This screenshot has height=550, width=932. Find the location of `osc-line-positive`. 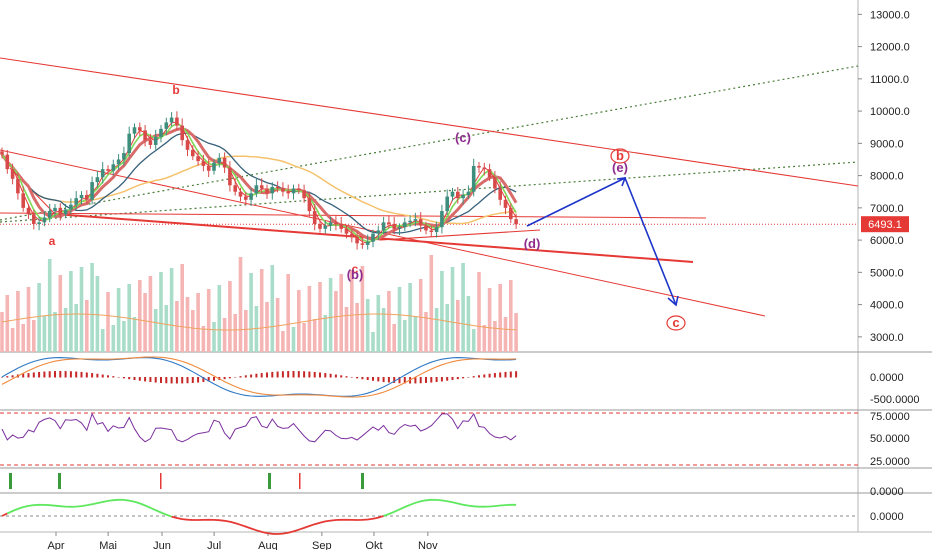

osc-line-positive is located at coordinates (450, 507).